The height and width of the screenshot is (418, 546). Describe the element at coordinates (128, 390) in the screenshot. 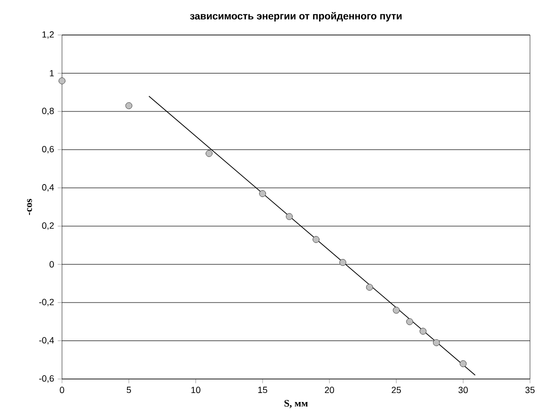

I see `x-tick-label: 5` at that location.